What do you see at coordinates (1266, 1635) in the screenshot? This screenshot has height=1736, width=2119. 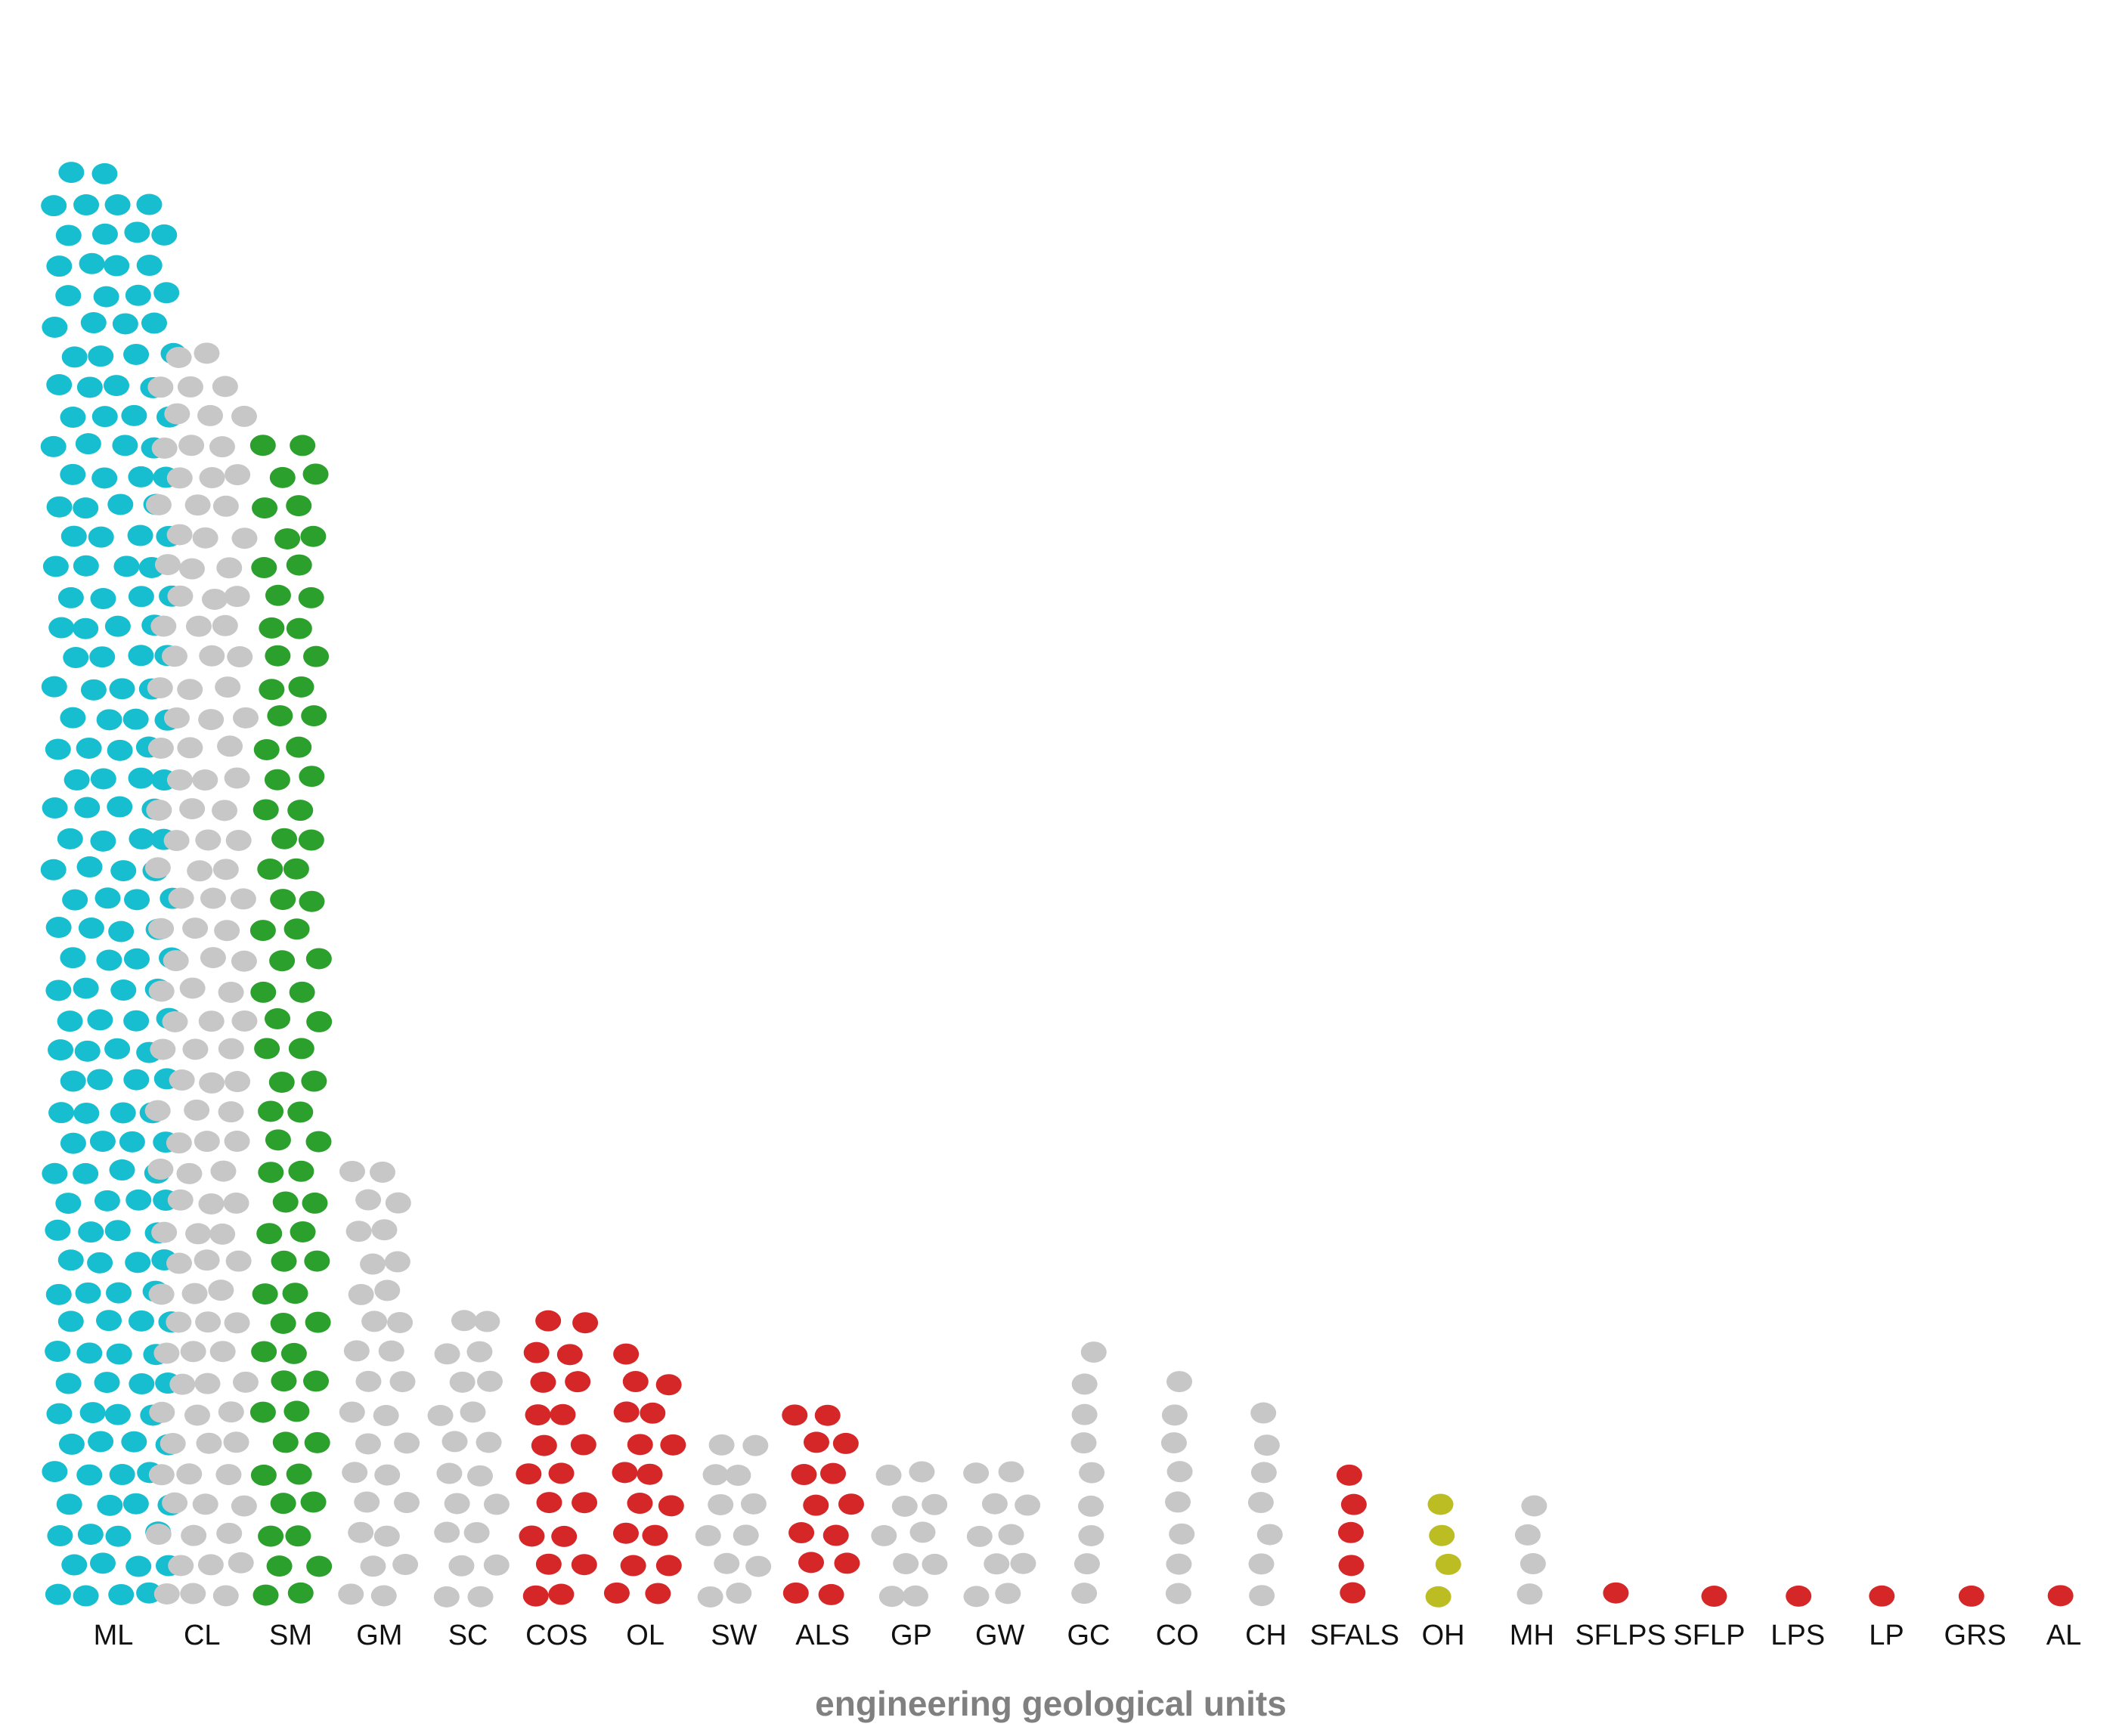 I see `x-tick-label: CH` at bounding box center [1266, 1635].